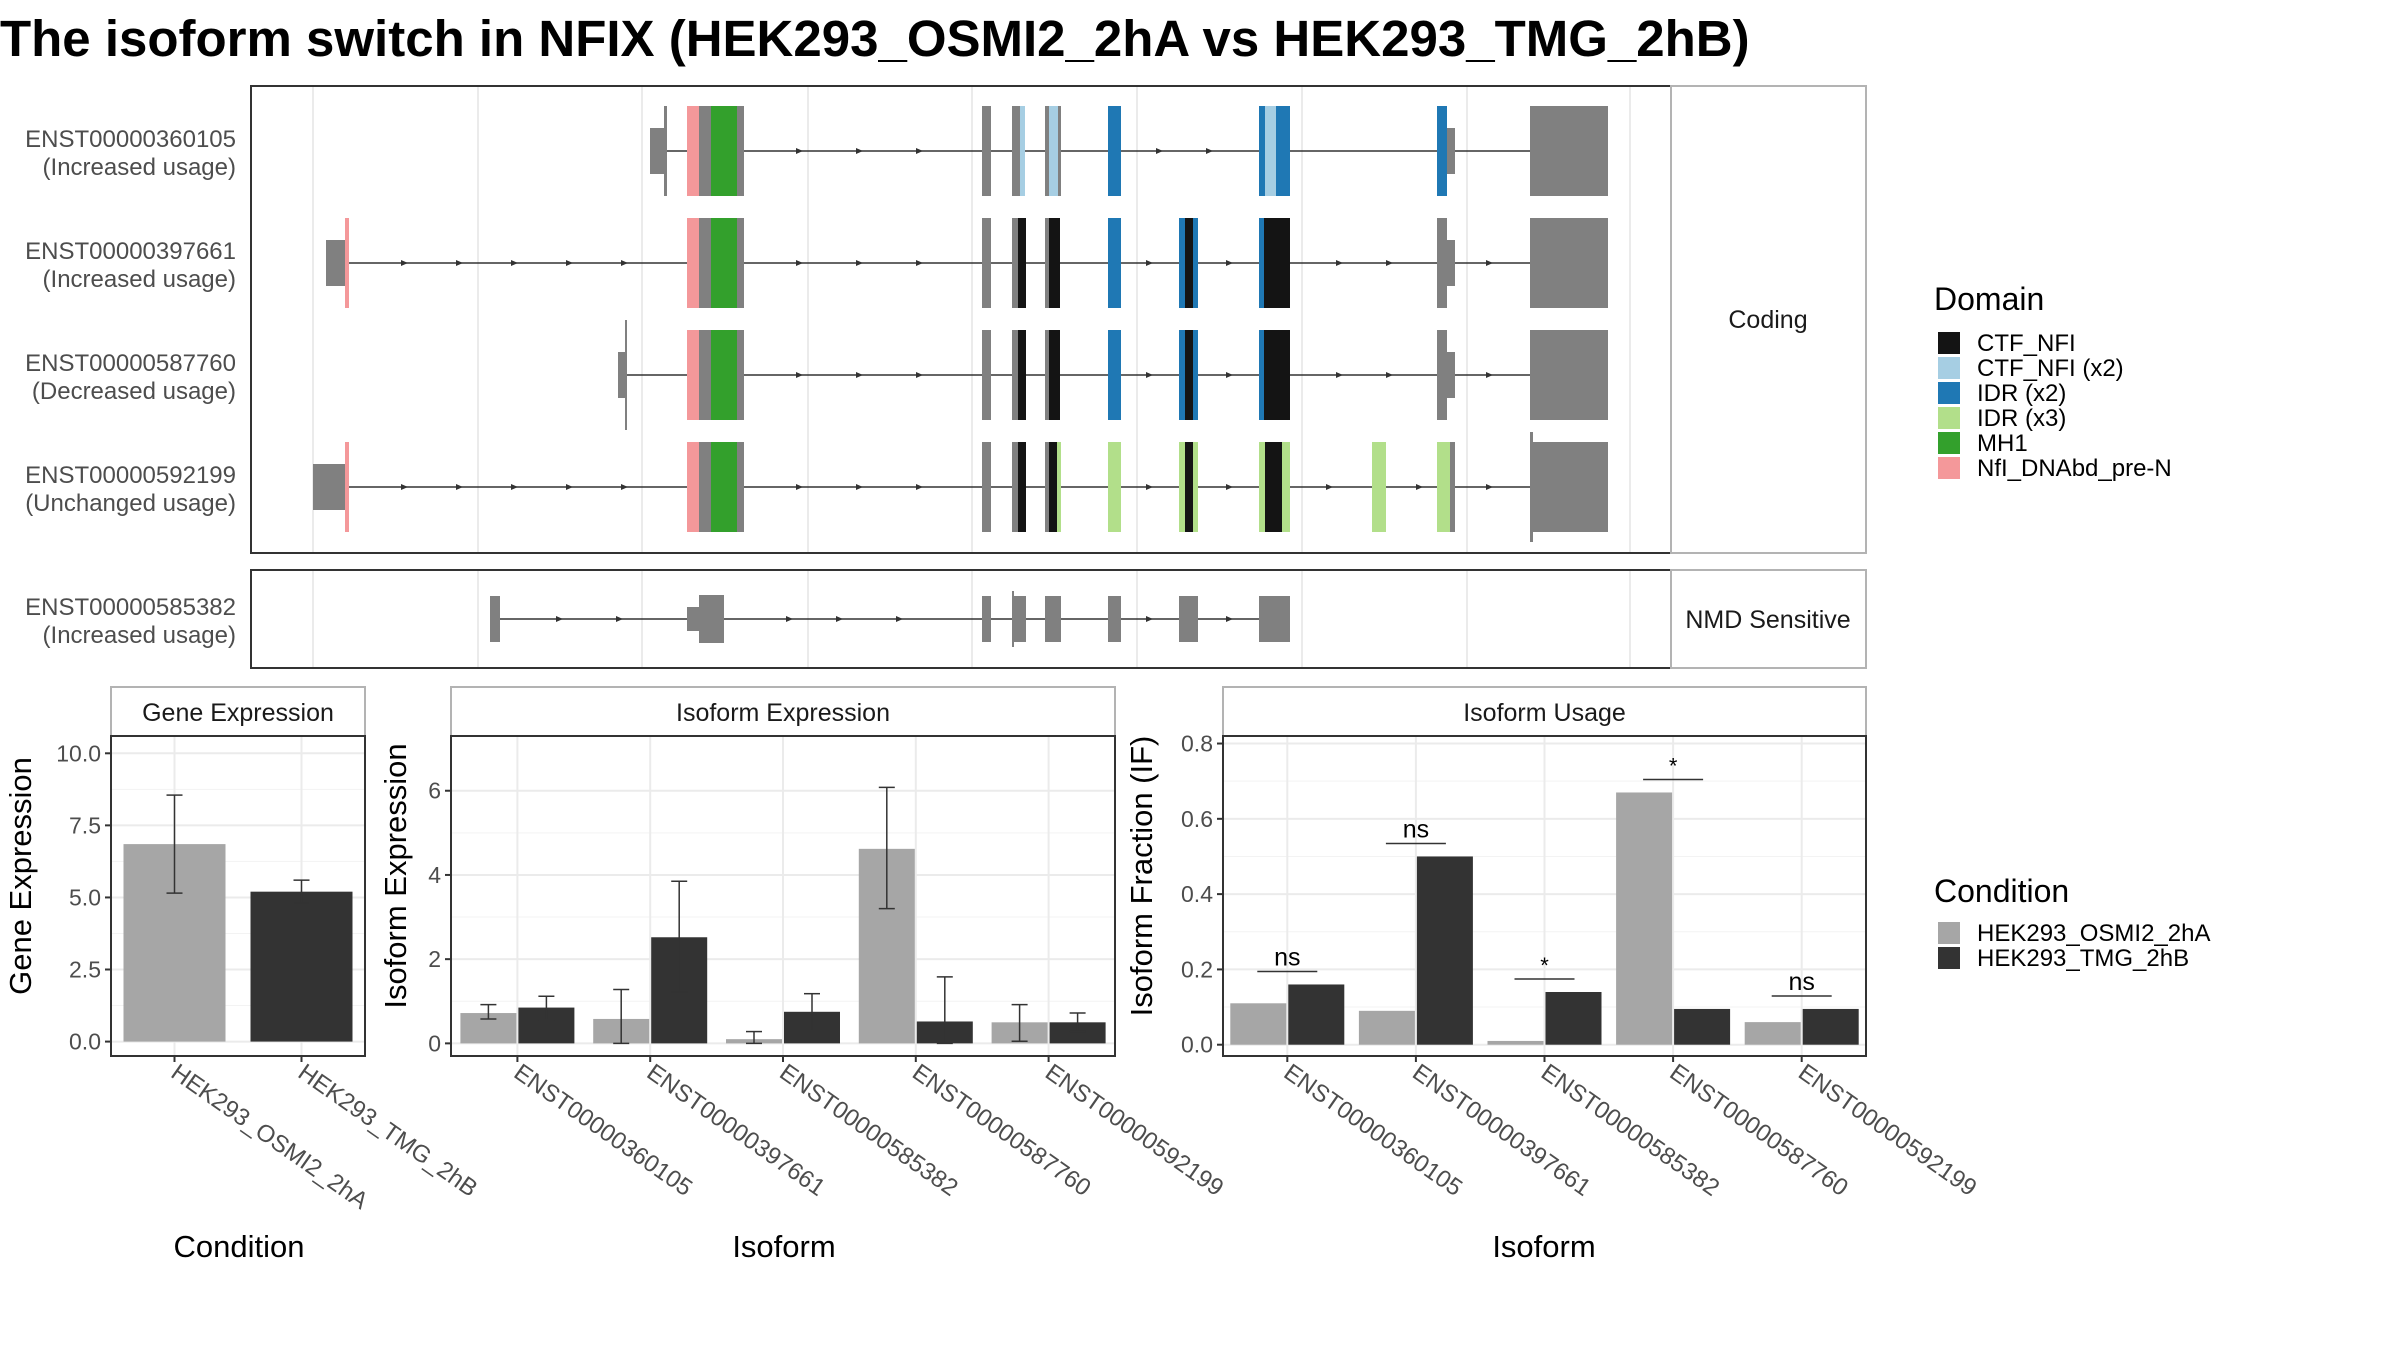 Image resolution: width=2400 pixels, height=1350 pixels. Describe the element at coordinates (1416, 829) in the screenshot. I see `significance-label: ns` at that location.